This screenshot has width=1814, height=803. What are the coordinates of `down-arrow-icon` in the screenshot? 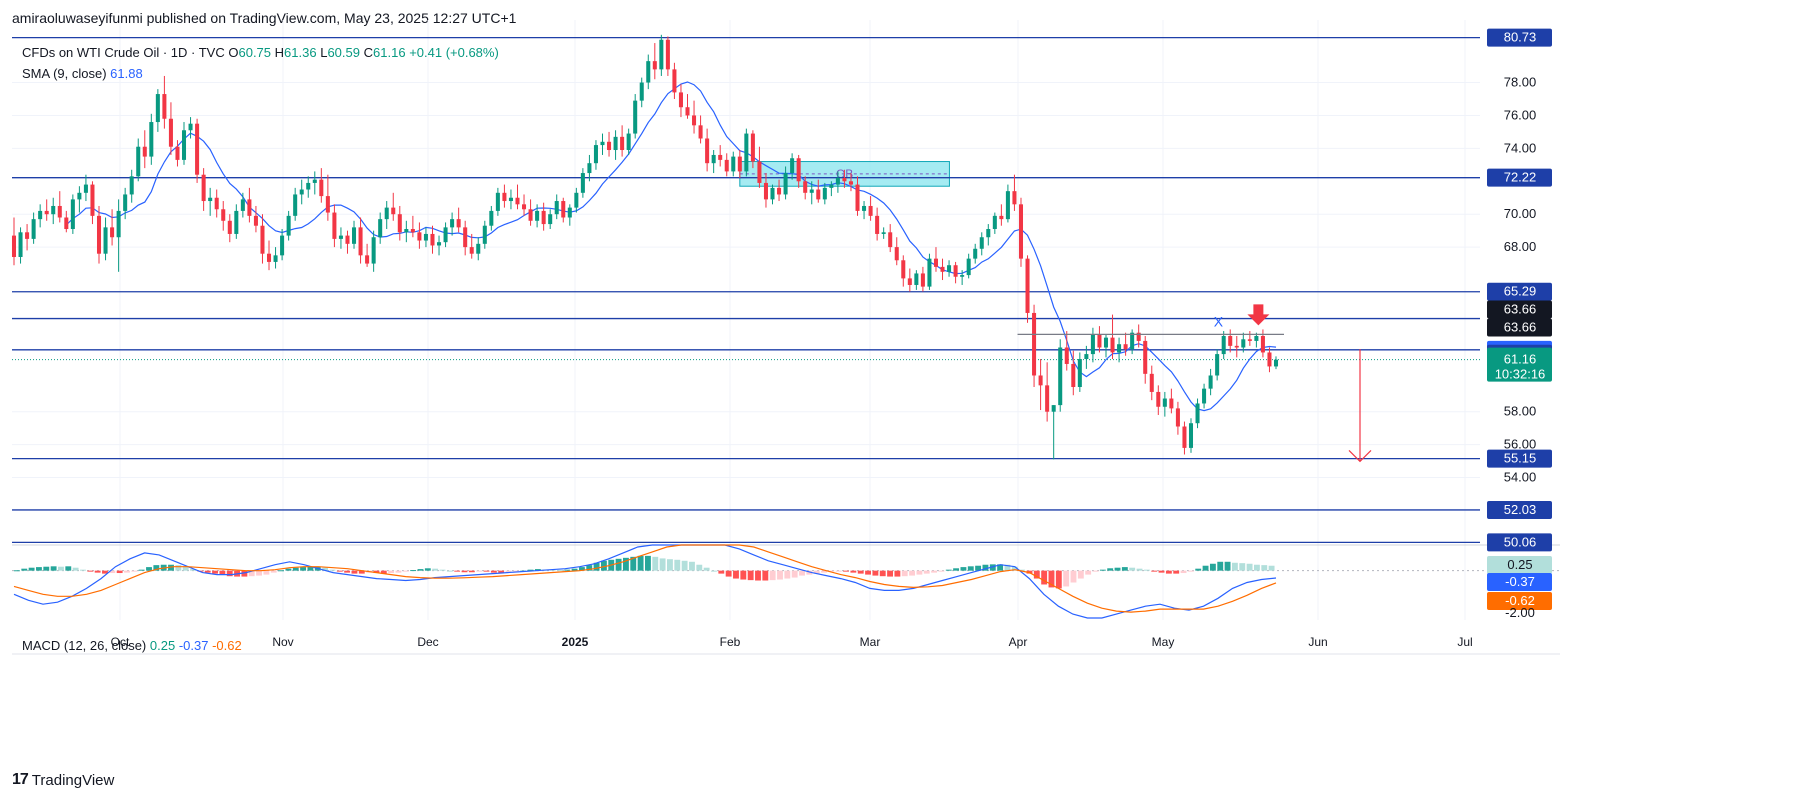 It's located at (1258, 315).